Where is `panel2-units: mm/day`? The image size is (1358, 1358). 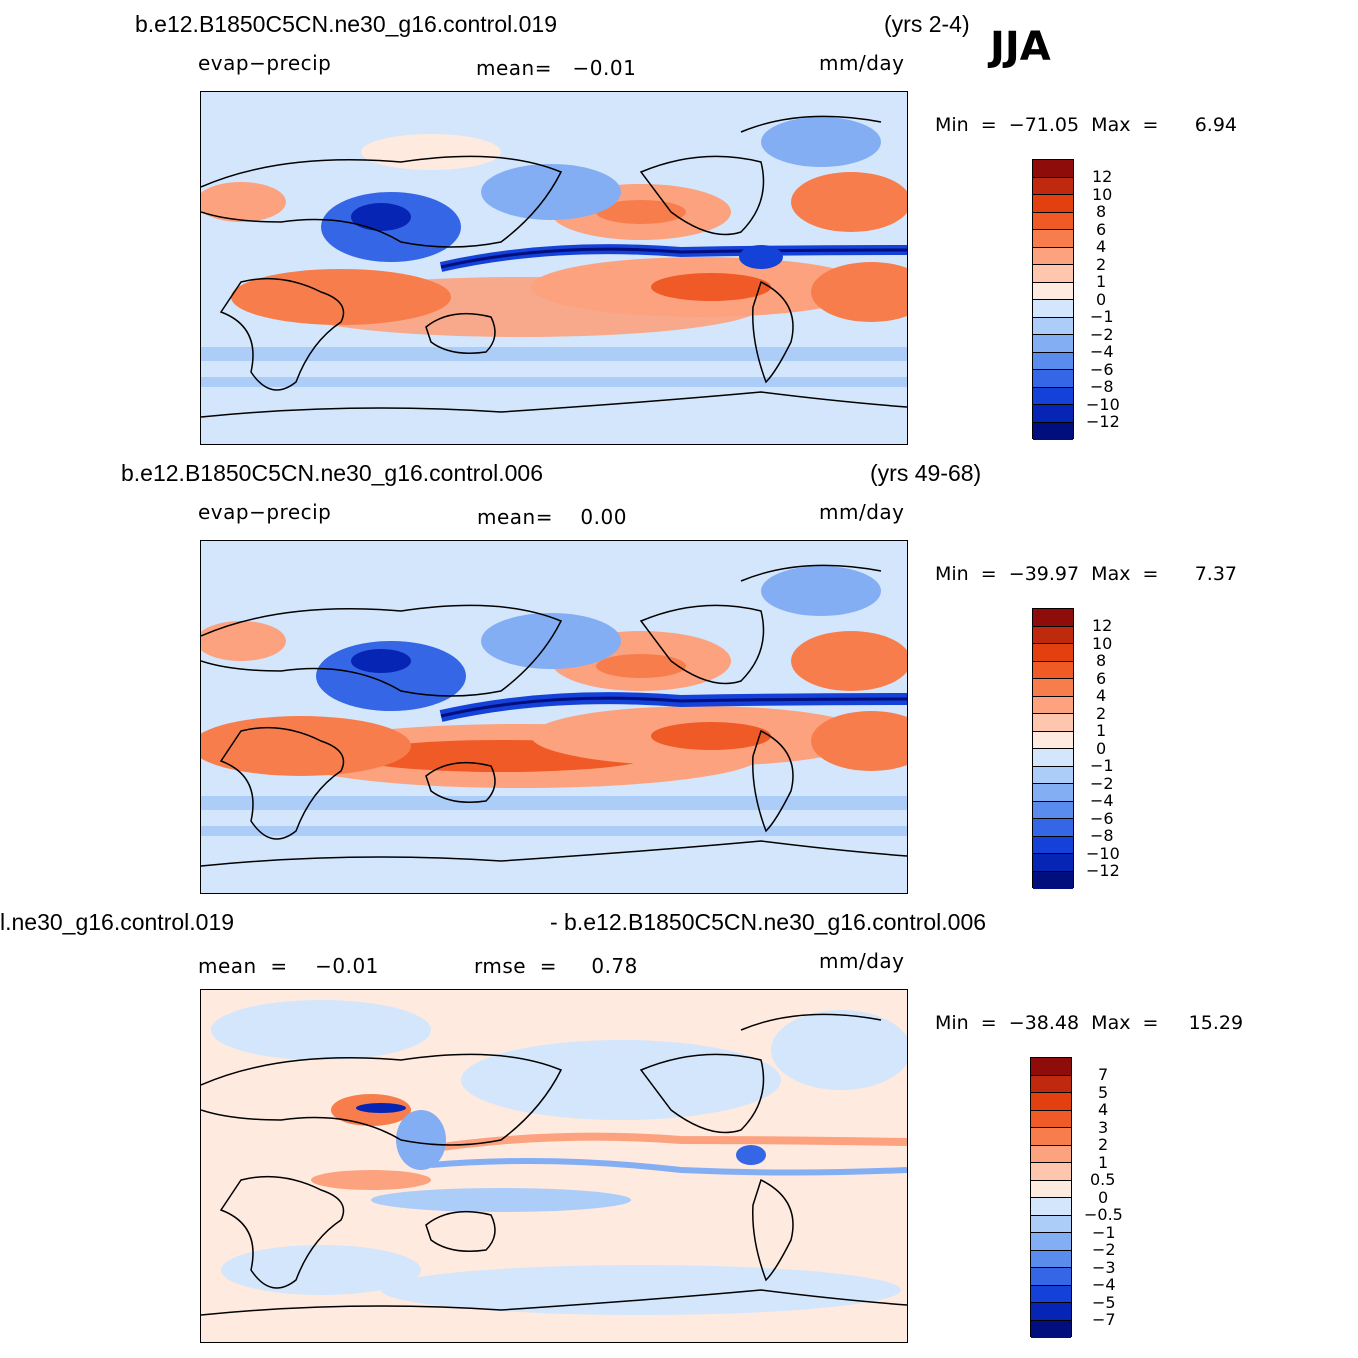
panel2-units: mm/day is located at coordinates (862, 512).